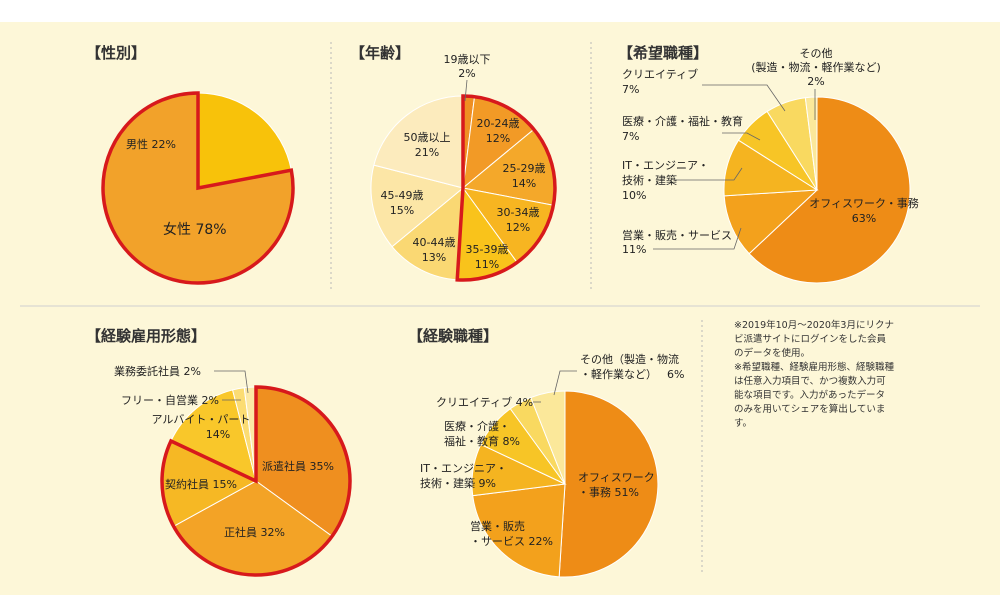 The height and width of the screenshot is (595, 1000). Describe the element at coordinates (616, 477) in the screenshot. I see `label-exp-office-1: オフィスワーク` at that location.